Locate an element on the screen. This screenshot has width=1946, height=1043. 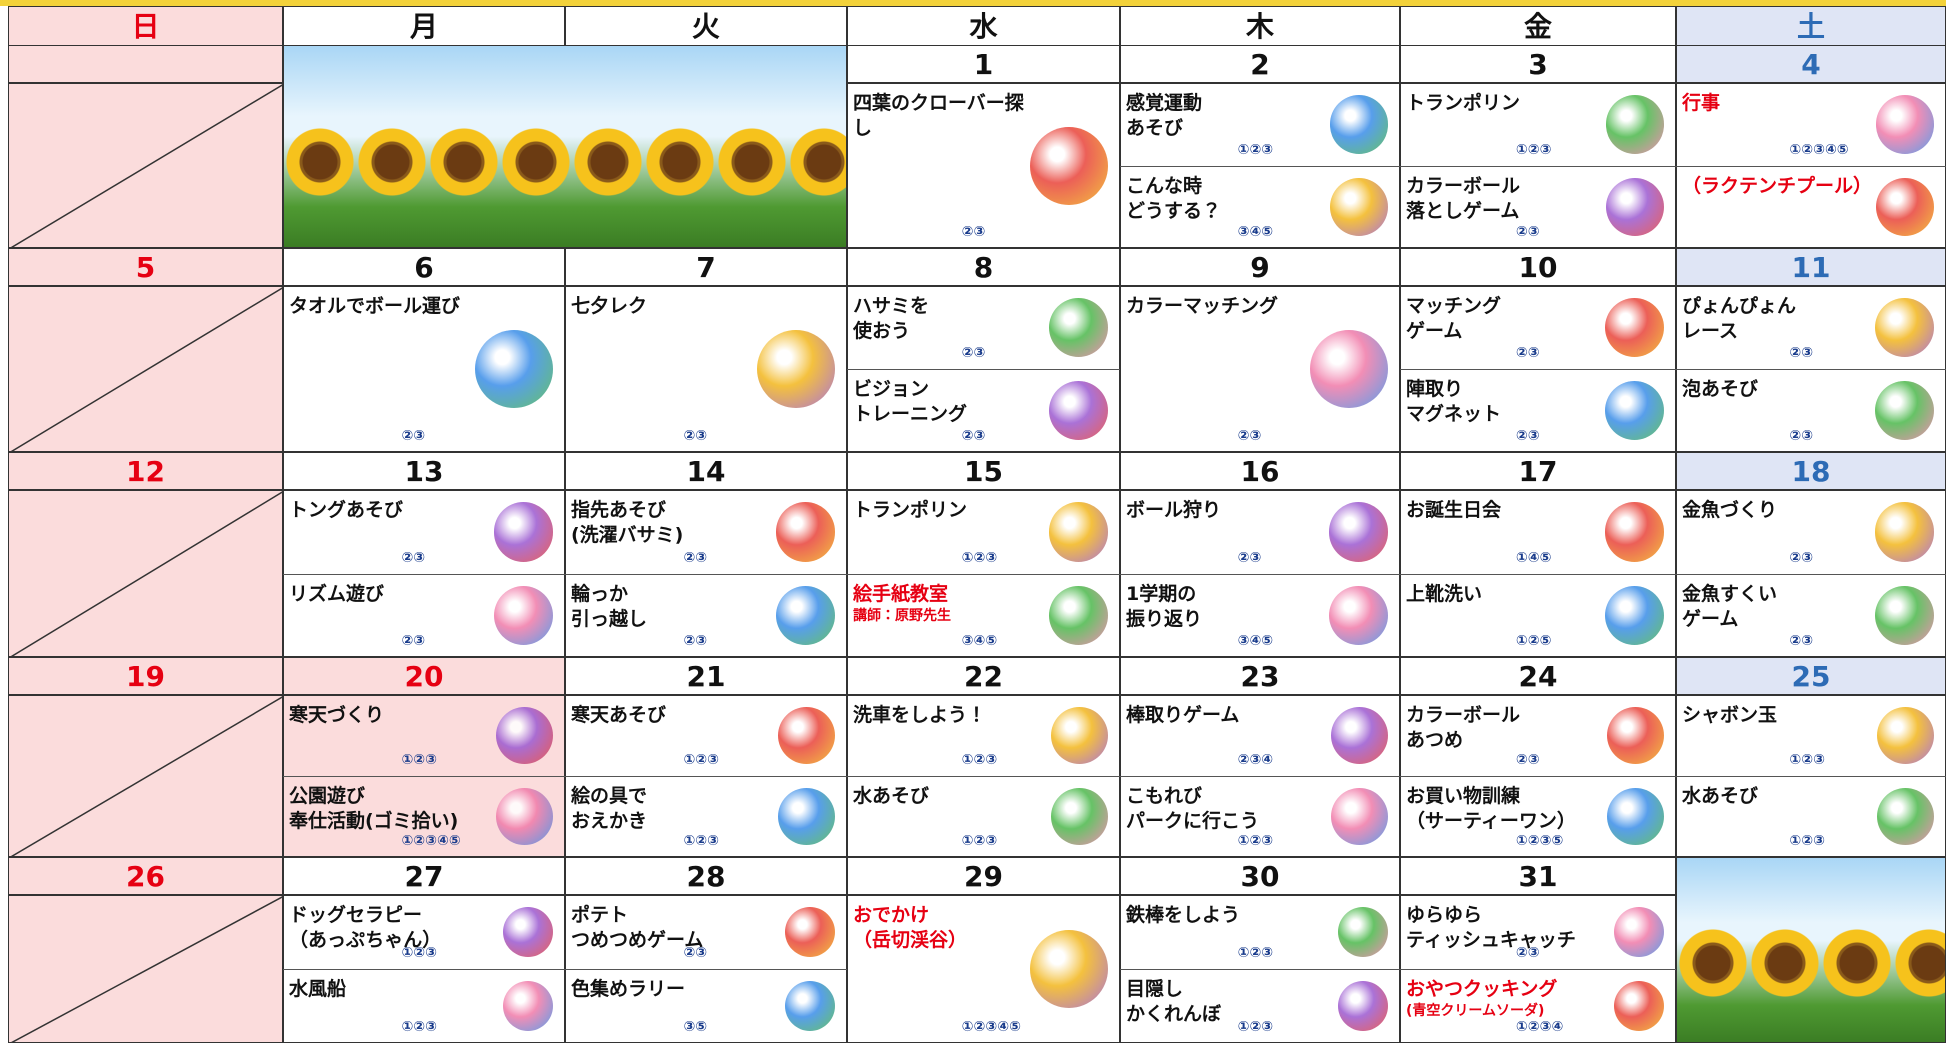
event-text: 四葉のクローバー探し is located at coordinates (938, 115).